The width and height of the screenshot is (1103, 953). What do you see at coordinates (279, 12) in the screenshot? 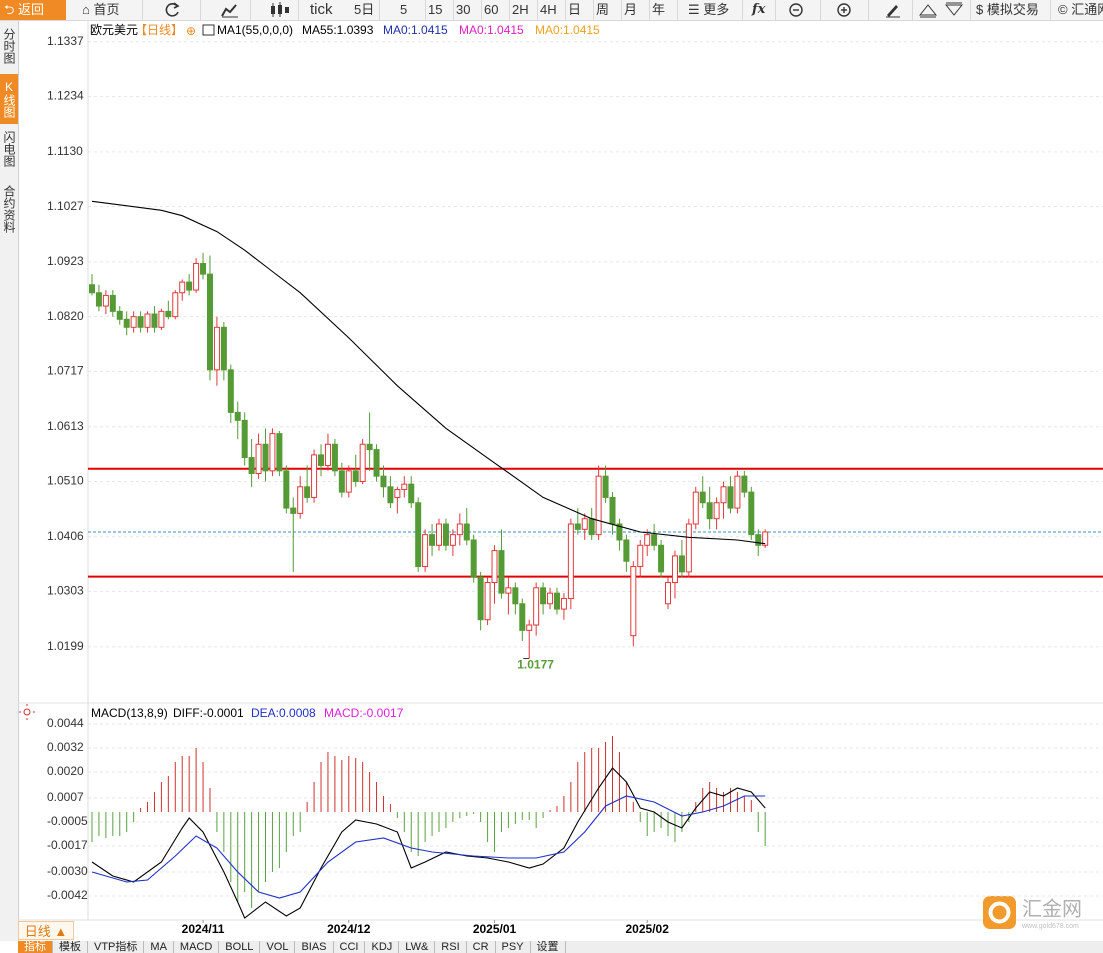
I see `candle-button` at bounding box center [279, 12].